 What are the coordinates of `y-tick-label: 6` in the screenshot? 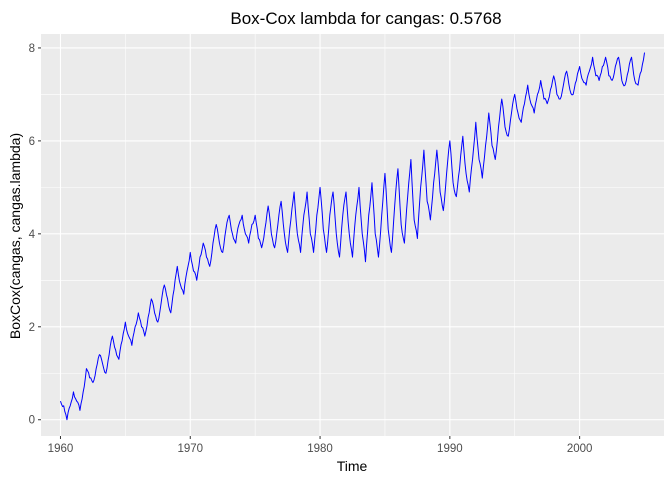 It's located at (32, 142).